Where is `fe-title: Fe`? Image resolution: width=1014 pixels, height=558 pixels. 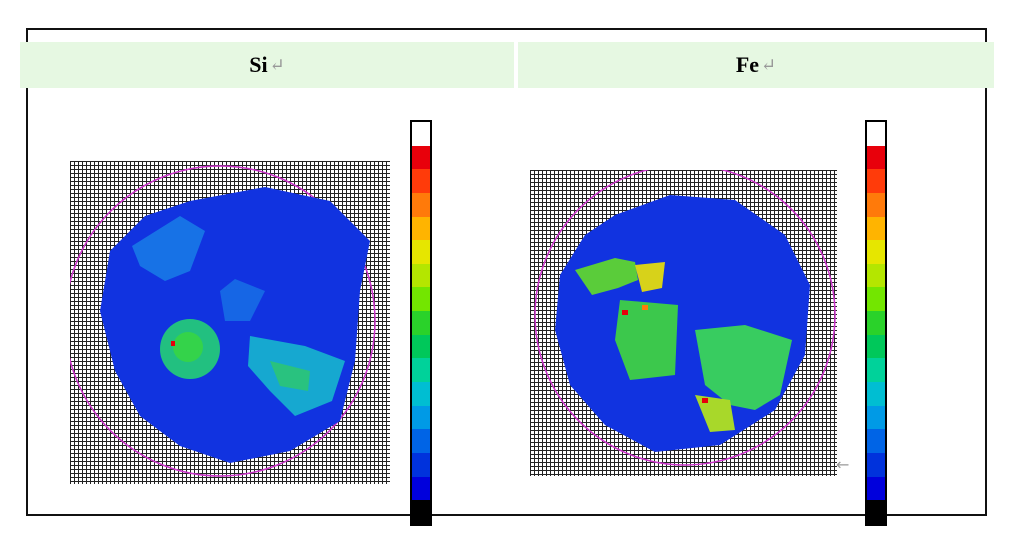
fe-title: Fe is located at coordinates (747, 64).